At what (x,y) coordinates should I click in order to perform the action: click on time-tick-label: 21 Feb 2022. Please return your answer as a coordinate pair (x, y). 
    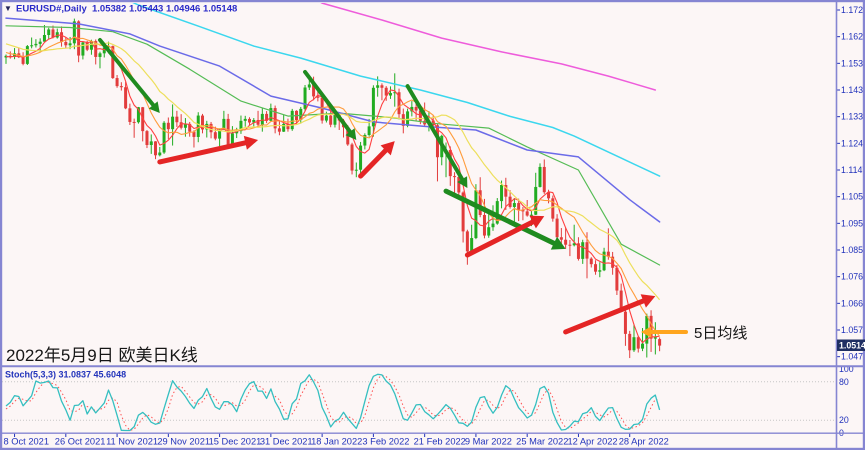
    Looking at the image, I should click on (440, 442).